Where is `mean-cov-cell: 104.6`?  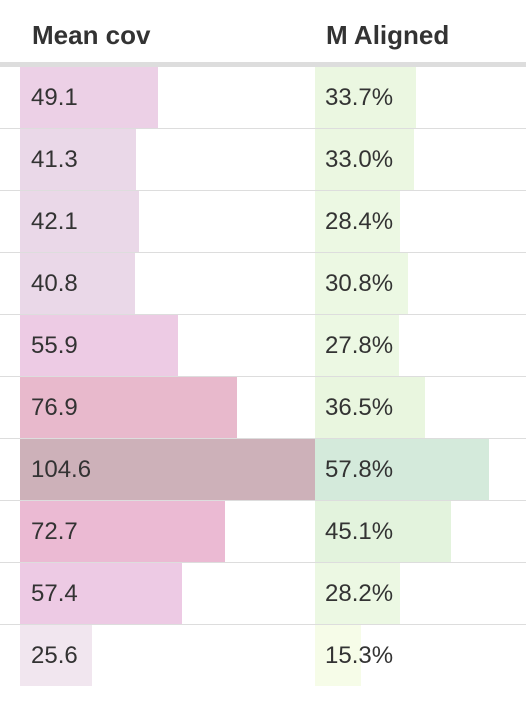
mean-cov-cell: 104.6 is located at coordinates (167, 469).